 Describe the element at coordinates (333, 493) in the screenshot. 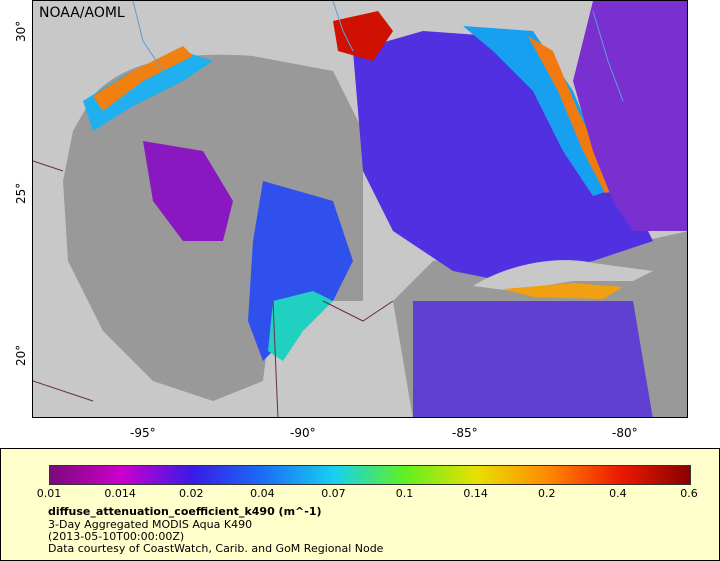

I see `colorbar-tick-label: 0.07` at that location.